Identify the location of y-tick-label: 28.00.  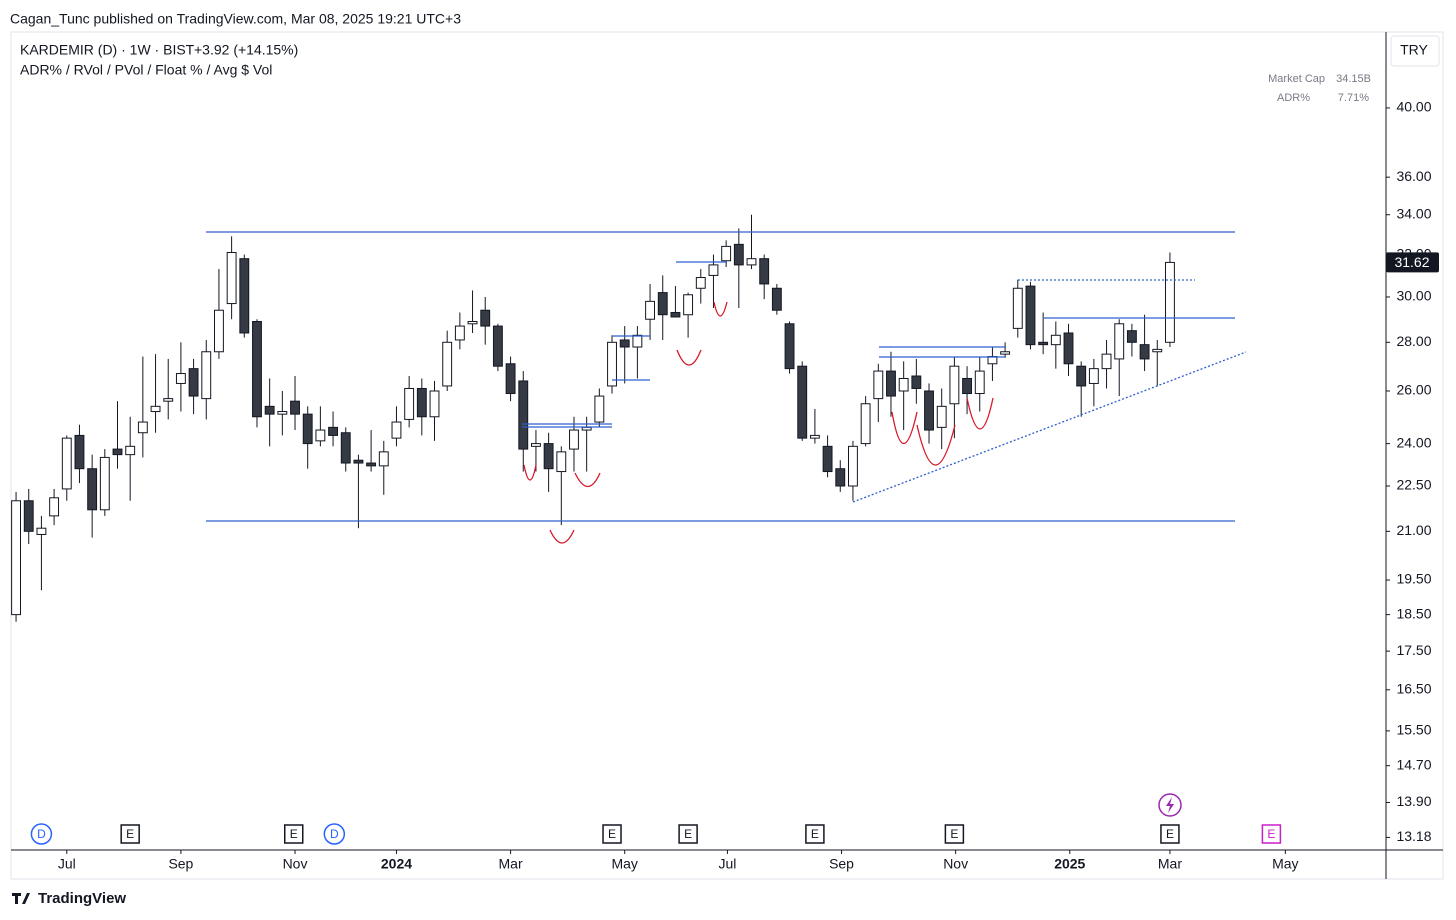
(1413, 341).